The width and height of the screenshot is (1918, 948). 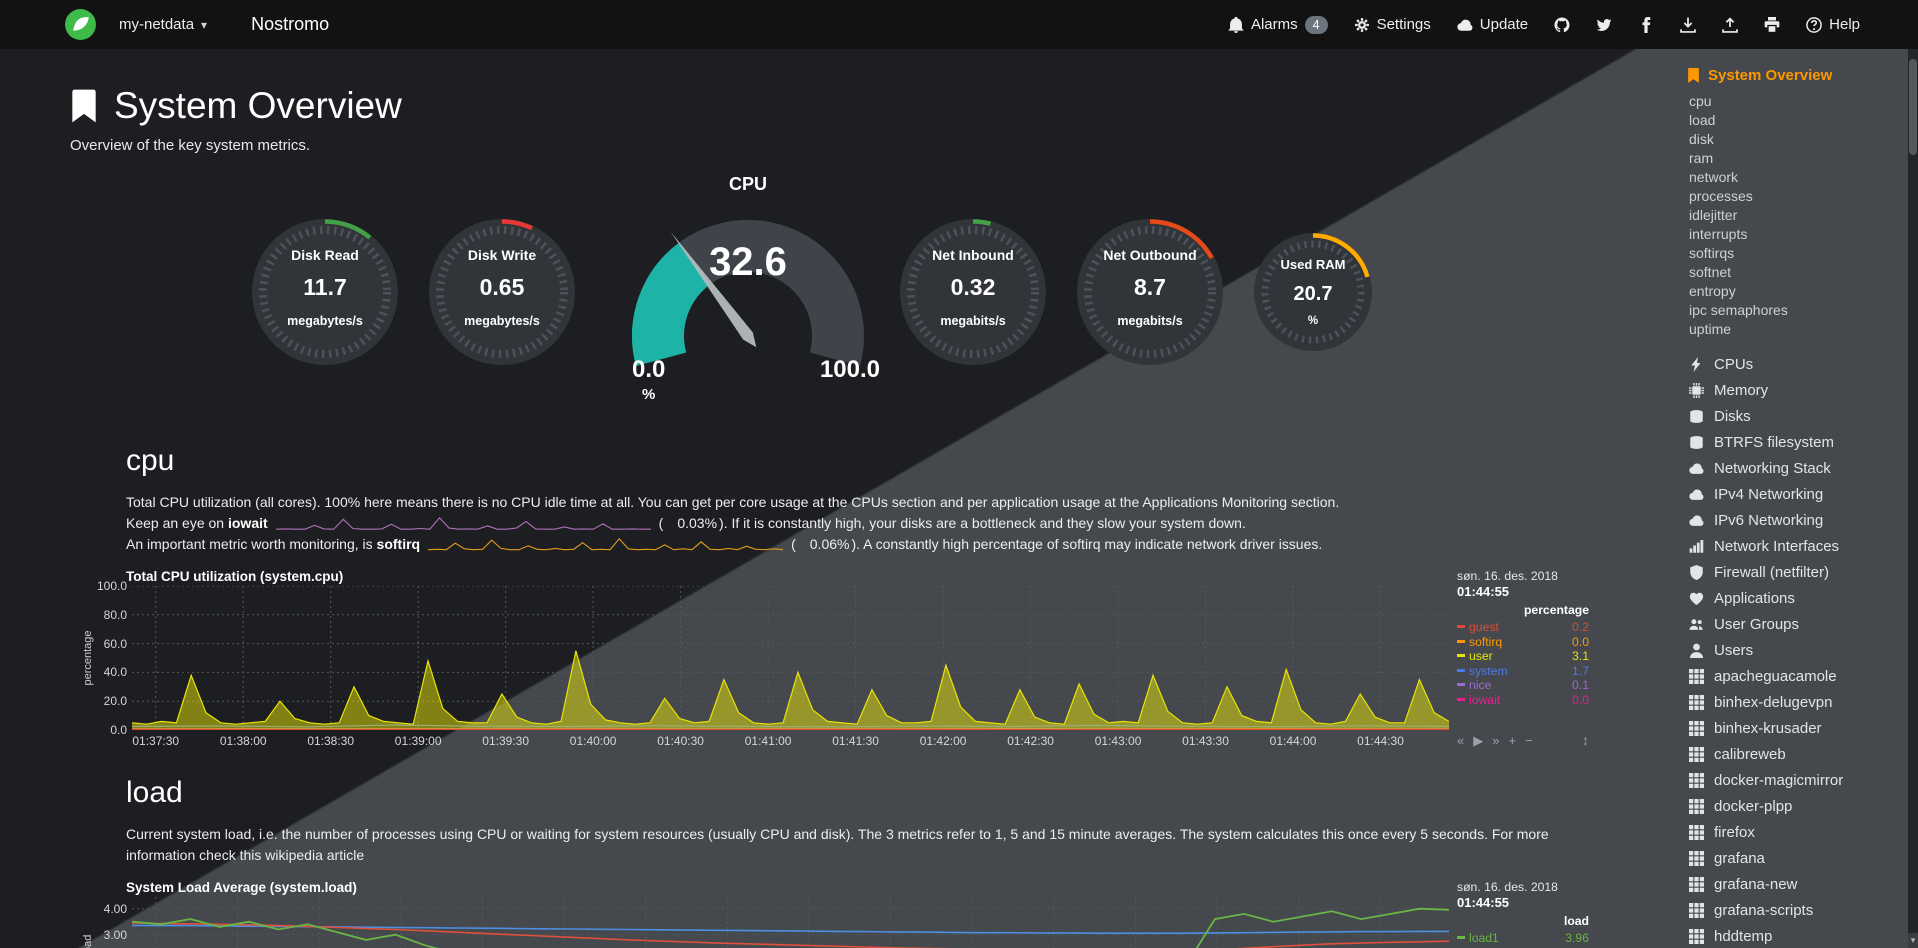 I want to click on hostname-label: my-netdata, so click(x=157, y=24).